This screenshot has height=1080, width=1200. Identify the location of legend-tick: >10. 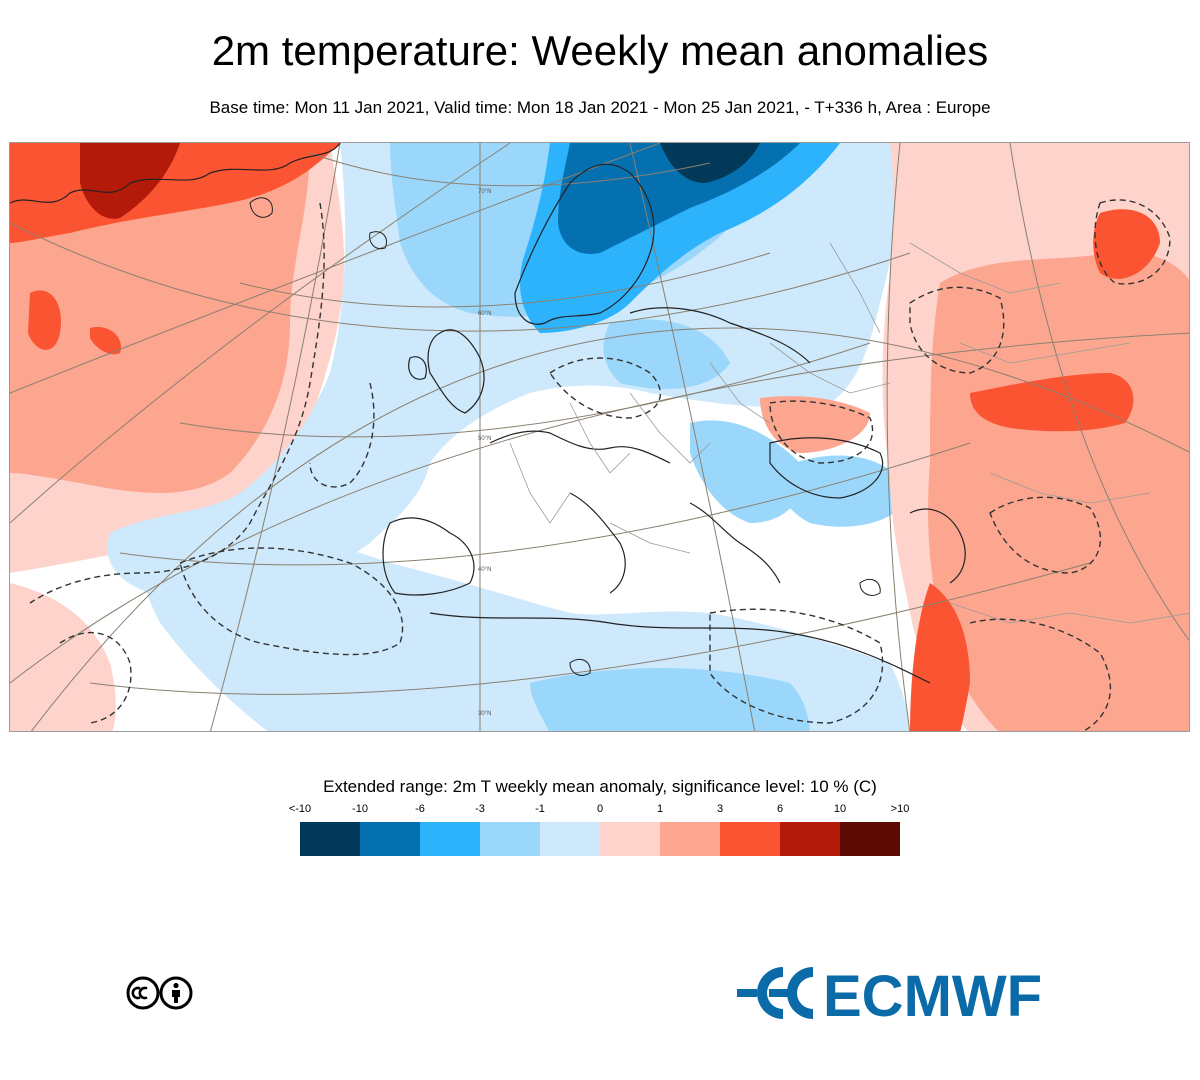
(900, 809).